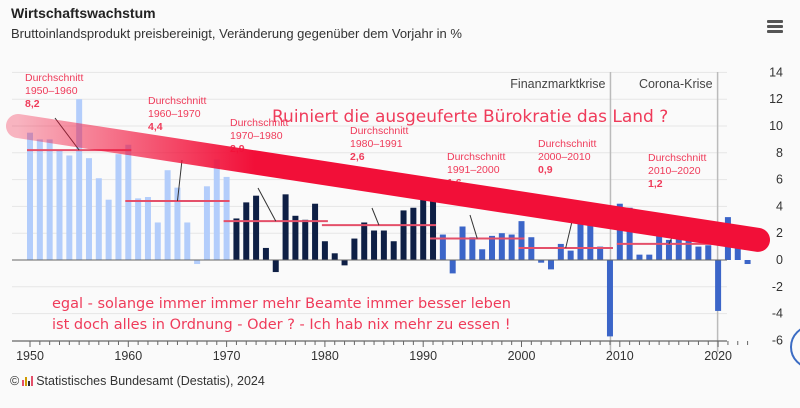  I want to click on destatis-logo-icon, so click(28, 381).